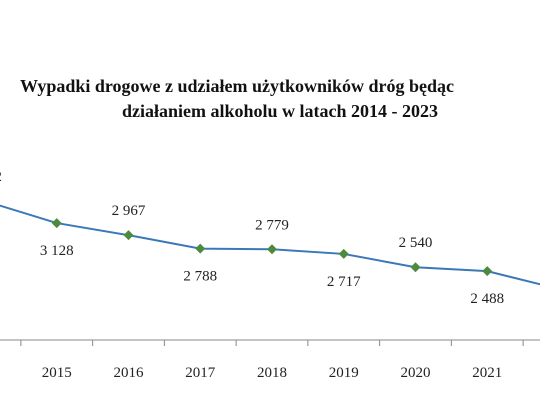  I want to click on x-tick-label: 2021, so click(487, 373).